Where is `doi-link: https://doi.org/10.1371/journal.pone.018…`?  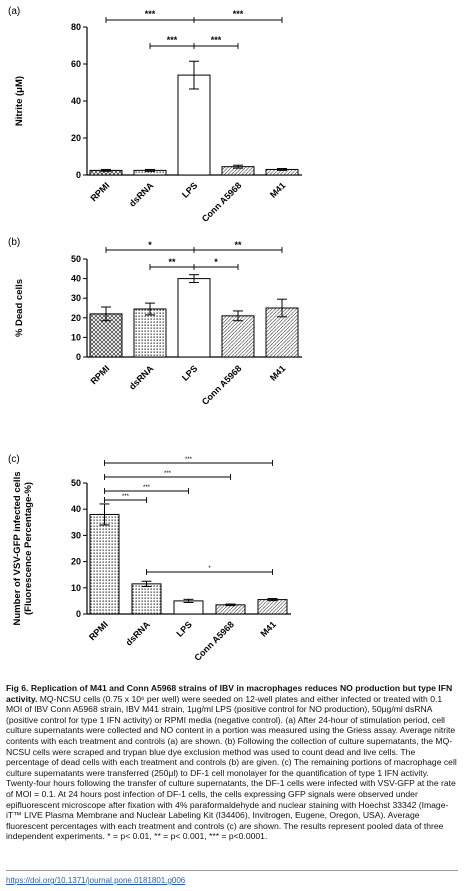
doi-link: https://doi.org/10.1371/journal.pone.018… is located at coordinates (96, 880).